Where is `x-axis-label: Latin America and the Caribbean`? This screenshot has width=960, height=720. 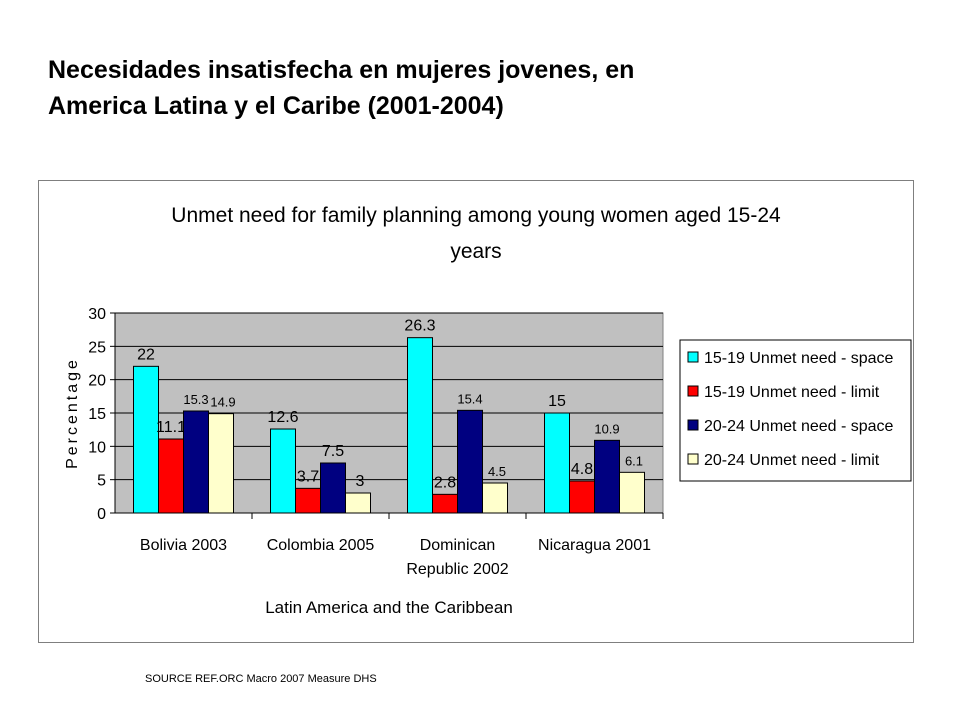 x-axis-label: Latin America and the Caribbean is located at coordinates (389, 607).